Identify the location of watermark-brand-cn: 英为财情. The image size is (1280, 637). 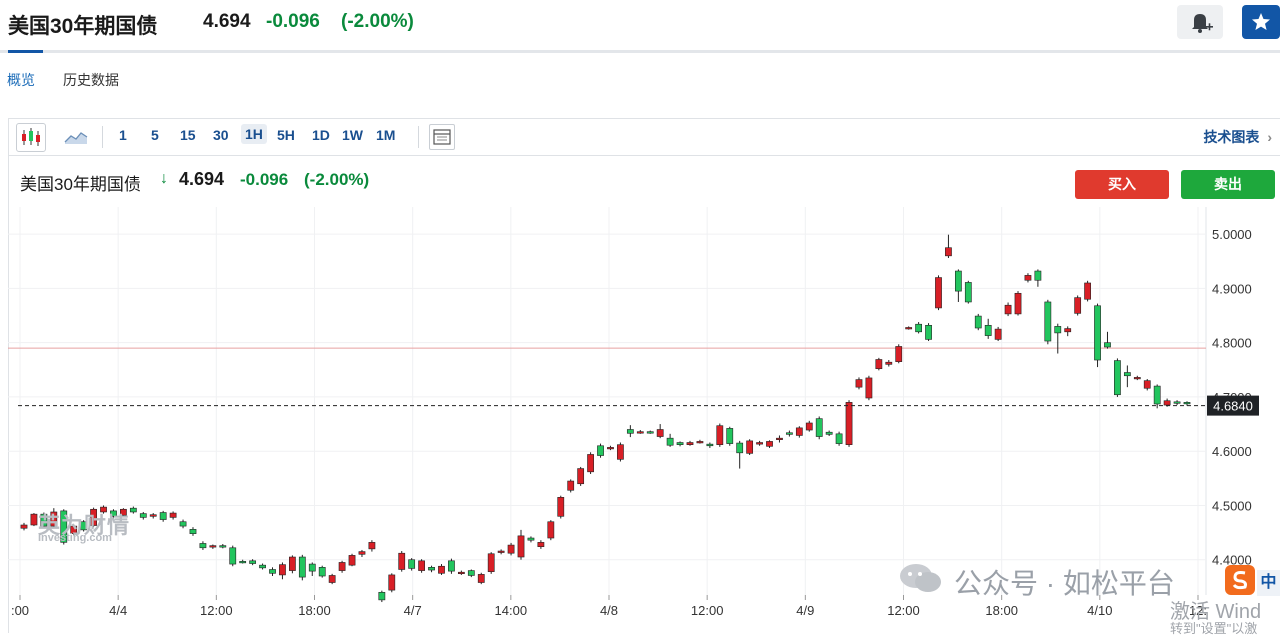
(84, 525).